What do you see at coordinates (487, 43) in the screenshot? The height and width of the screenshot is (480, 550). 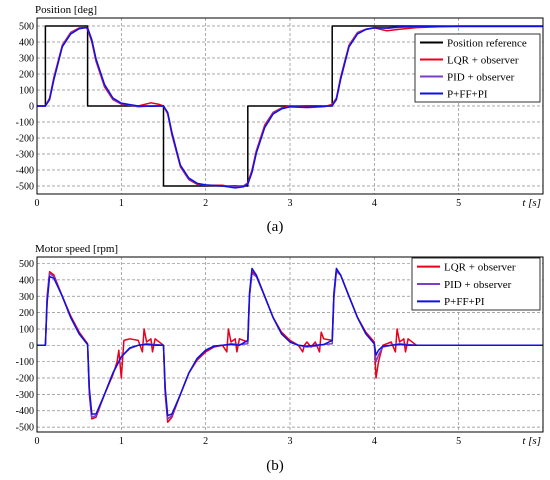 I see `legend-entry: Position reference` at bounding box center [487, 43].